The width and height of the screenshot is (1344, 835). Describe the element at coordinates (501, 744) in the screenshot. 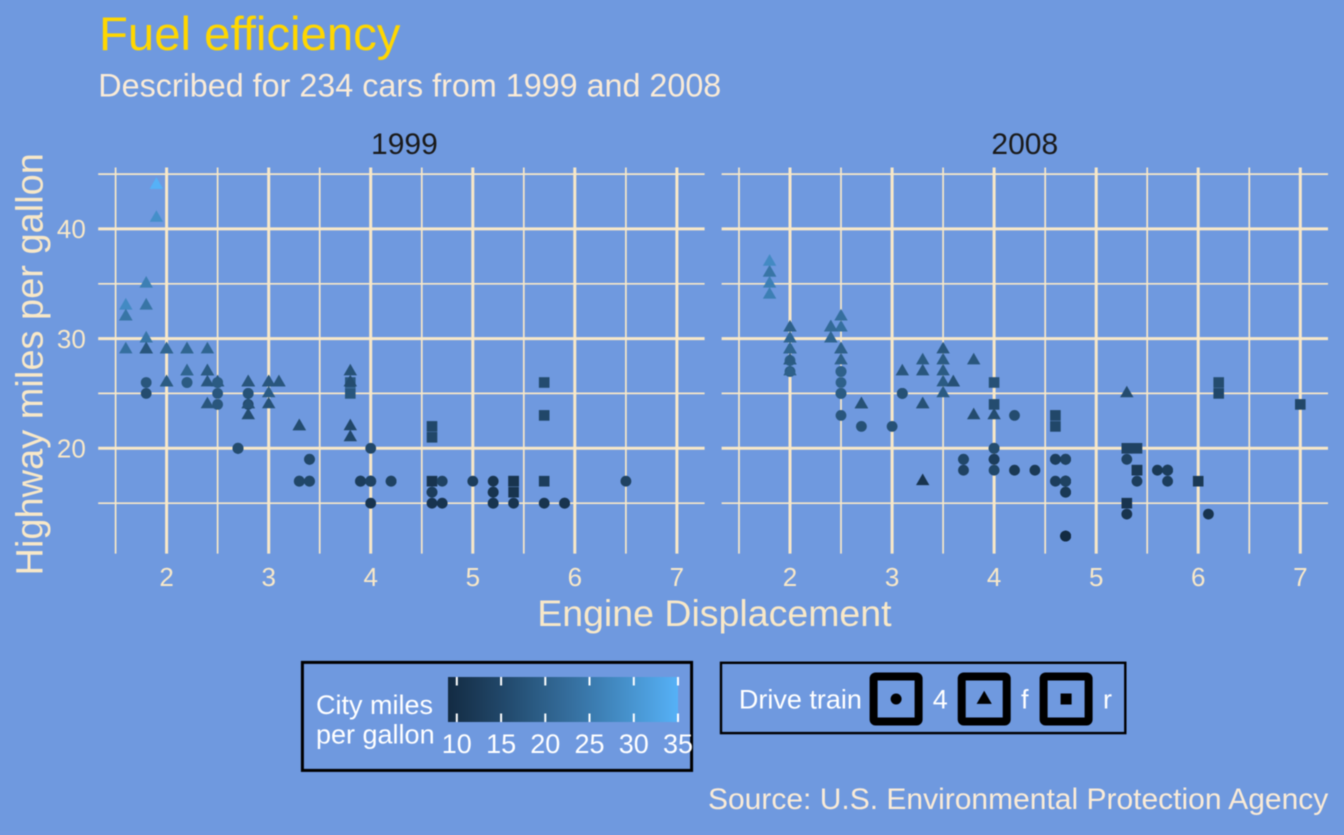

I see `svg-text: 15` at that location.